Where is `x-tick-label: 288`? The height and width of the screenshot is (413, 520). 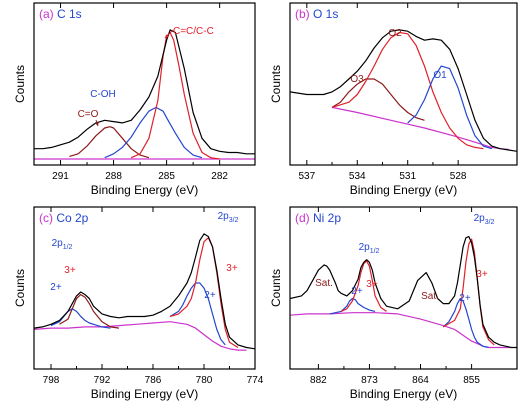
x-tick-label: 288 is located at coordinates (113, 176).